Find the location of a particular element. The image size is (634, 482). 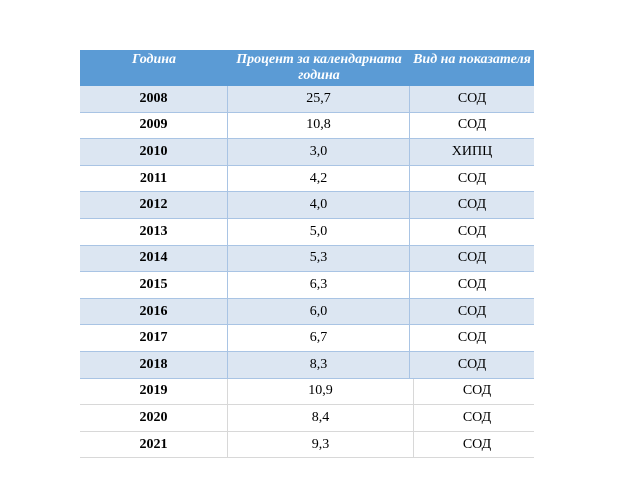

percent-cell: 5,3 is located at coordinates (319, 258).